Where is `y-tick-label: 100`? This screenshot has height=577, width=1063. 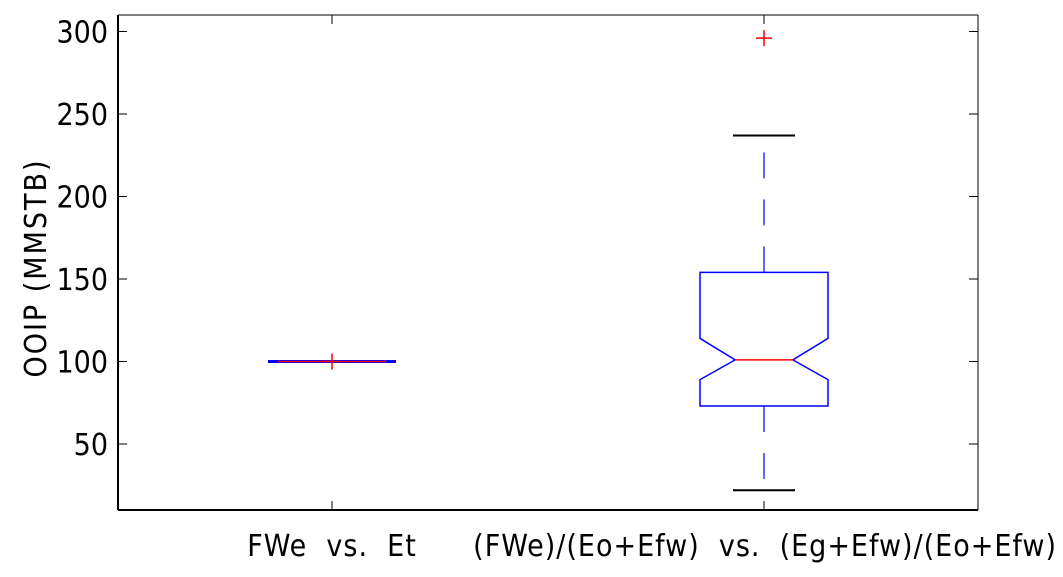 y-tick-label: 100 is located at coordinates (82, 363).